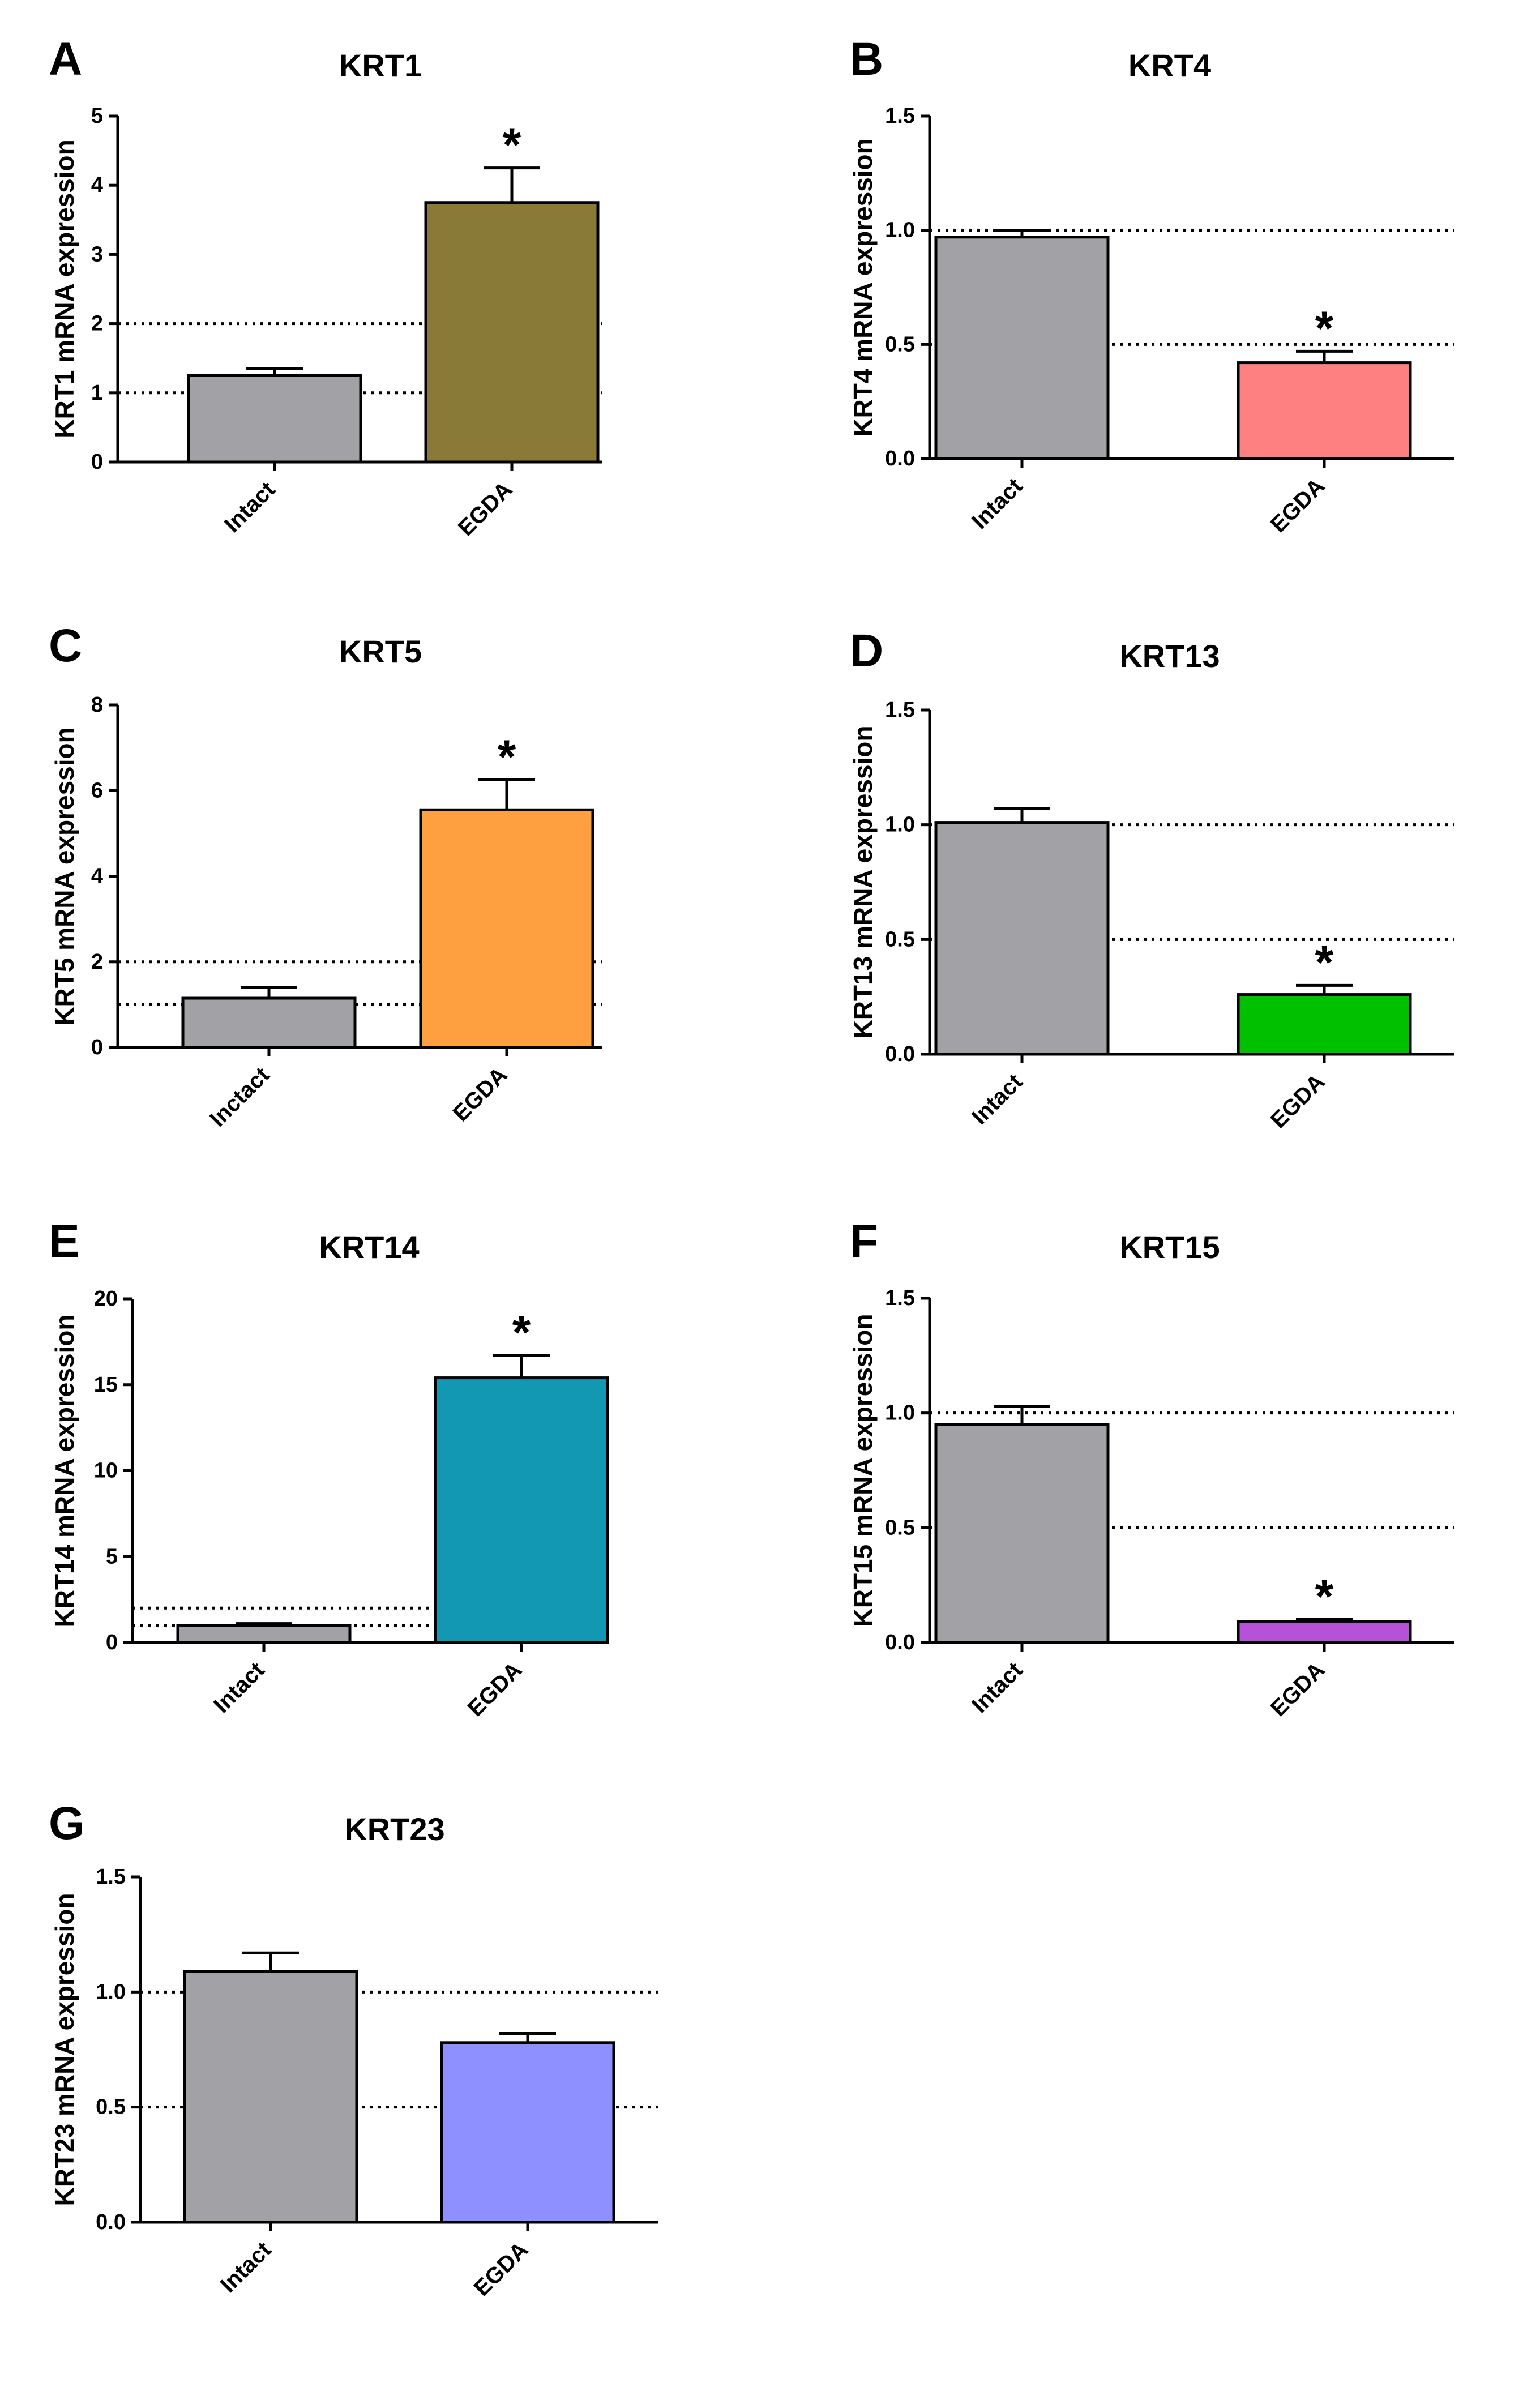 The width and height of the screenshot is (1540, 2387). What do you see at coordinates (97, 705) in the screenshot?
I see `y-tick-label: 8` at bounding box center [97, 705].